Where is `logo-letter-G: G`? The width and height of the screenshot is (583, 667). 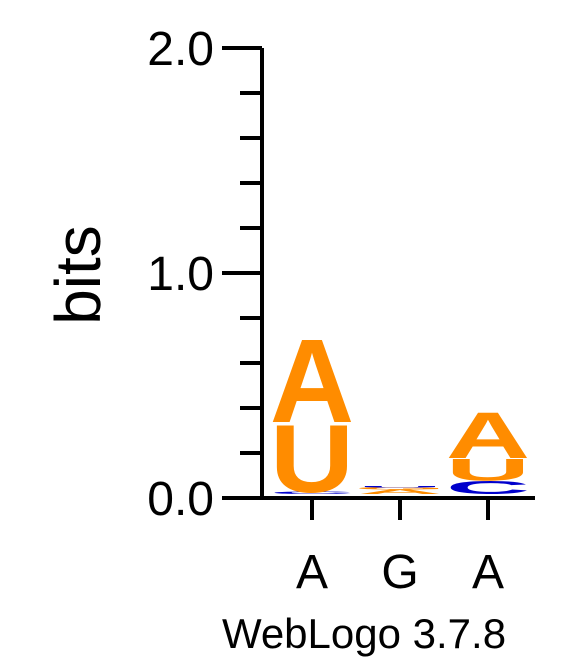
logo-letter-G: G is located at coordinates (400, 488).